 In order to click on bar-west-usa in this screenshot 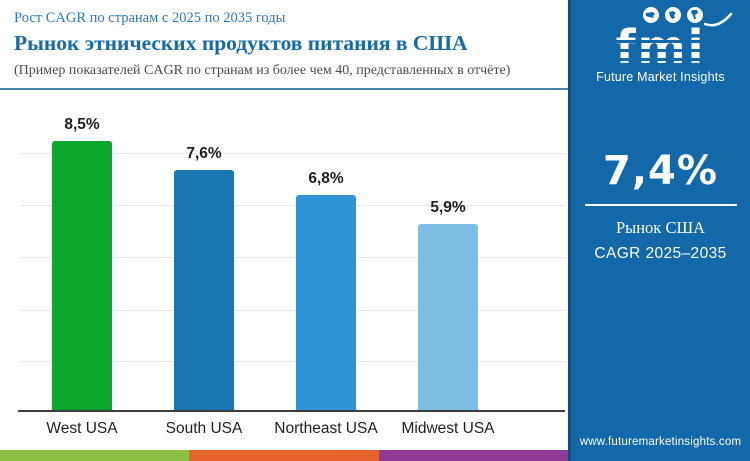, I will do `click(82, 276)`.